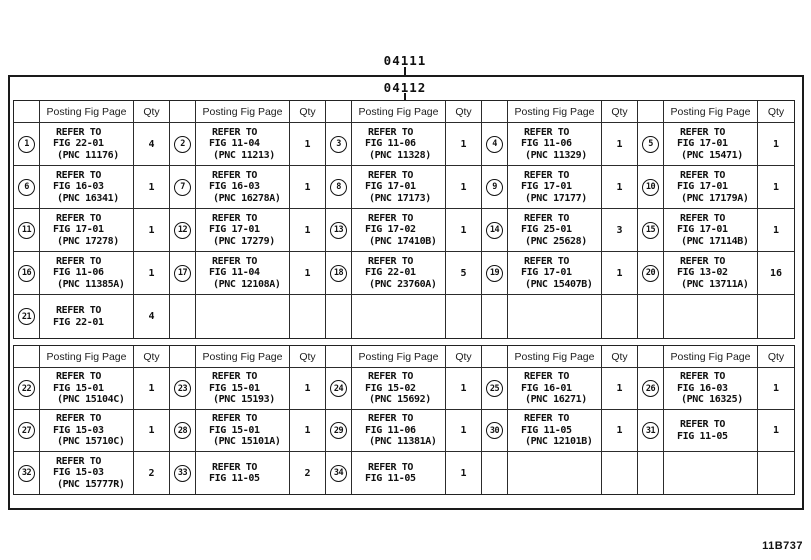 The width and height of the screenshot is (811, 560). Describe the element at coordinates (495, 273) in the screenshot. I see `item-number-cell: 19` at that location.